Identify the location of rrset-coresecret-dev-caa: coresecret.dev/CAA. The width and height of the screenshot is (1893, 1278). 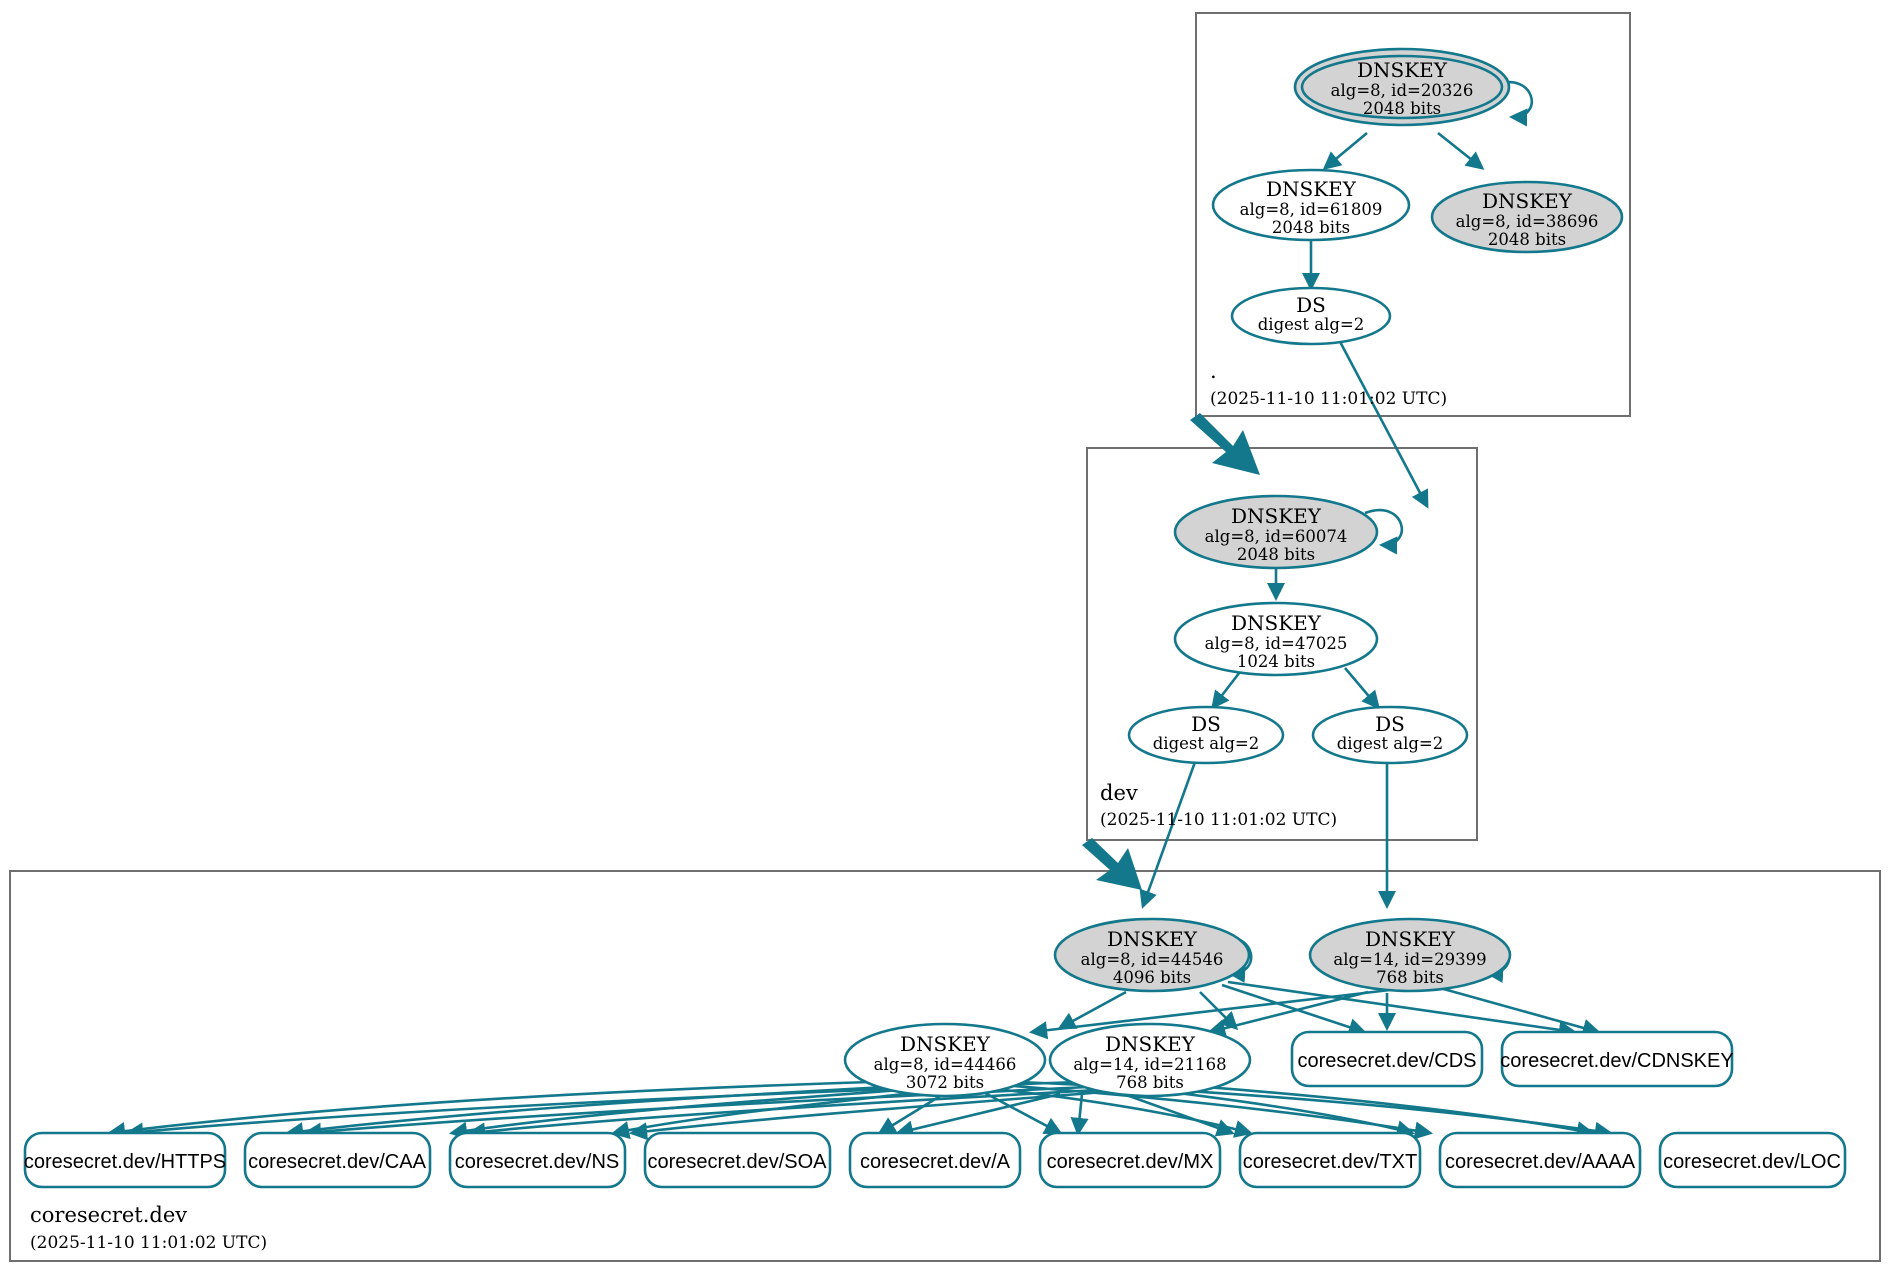
(337, 1160).